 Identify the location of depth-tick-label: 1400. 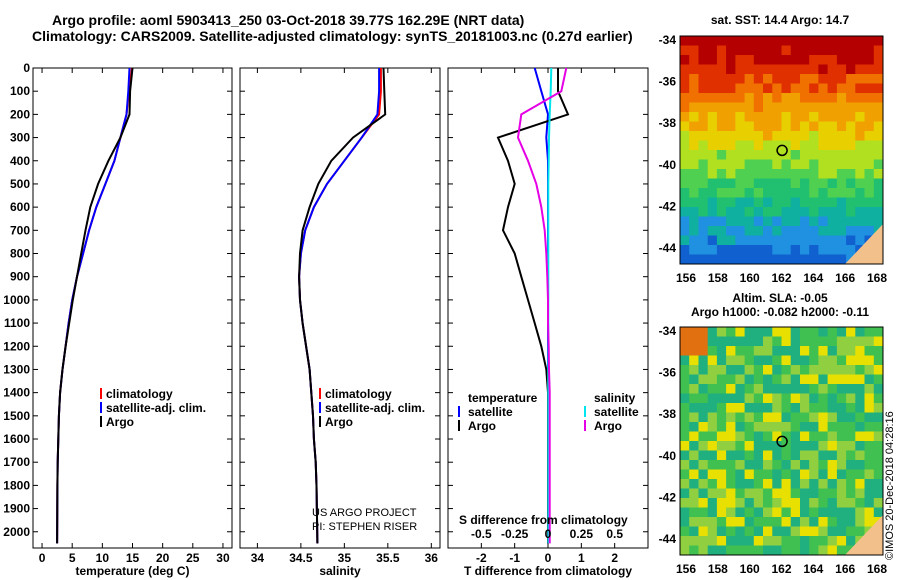
(16, 393).